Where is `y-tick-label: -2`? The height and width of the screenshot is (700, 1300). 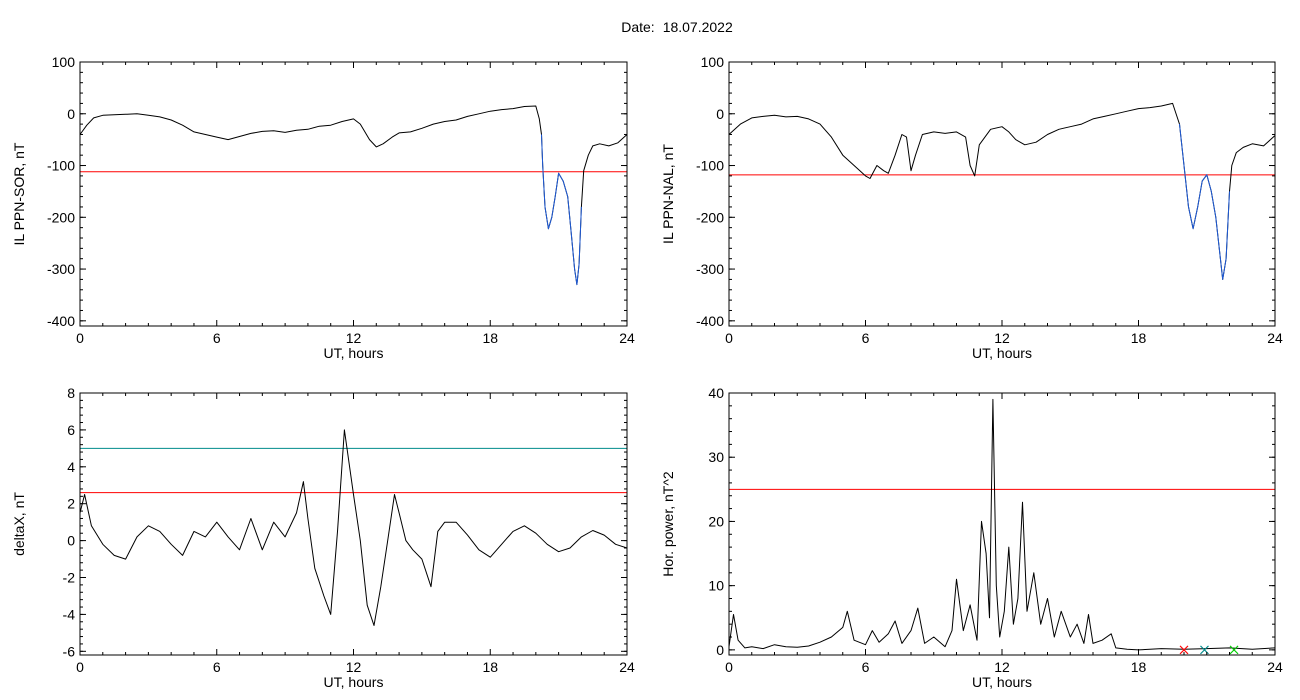
y-tick-label: -2 is located at coordinates (69, 578).